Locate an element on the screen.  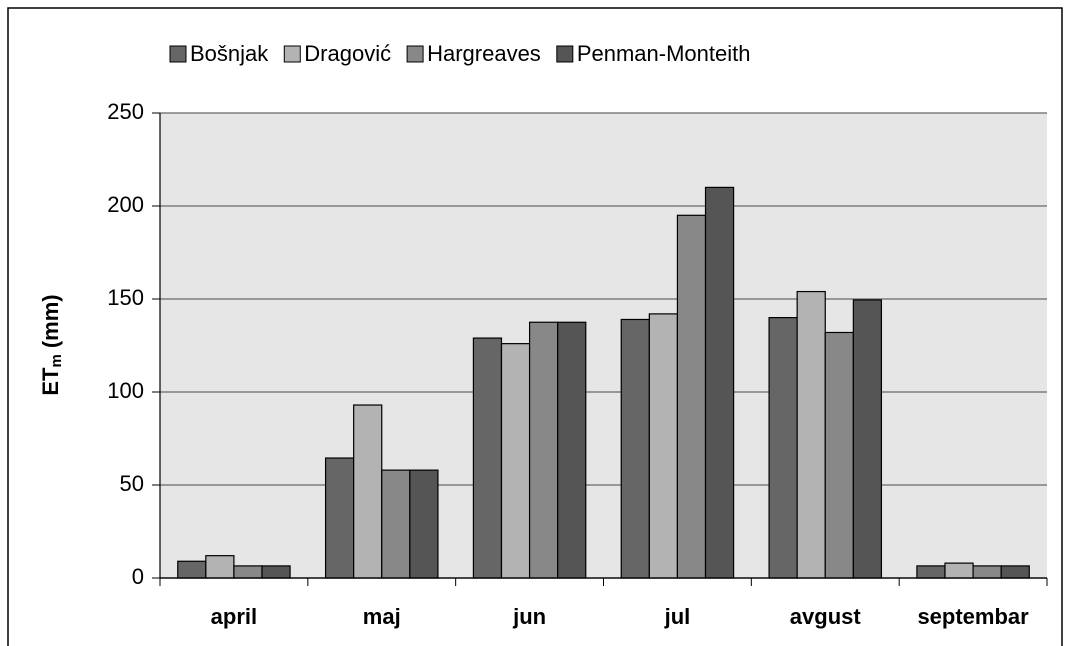
legend: Bošnjak Dragović Hargreaves Penman-Monteith is located at coordinates (460, 53).